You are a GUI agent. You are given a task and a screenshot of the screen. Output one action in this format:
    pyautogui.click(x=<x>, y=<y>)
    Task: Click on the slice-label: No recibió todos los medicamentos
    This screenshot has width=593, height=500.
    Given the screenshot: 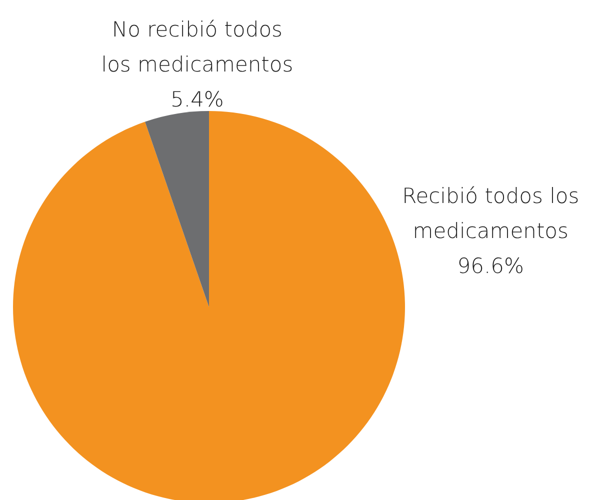 What is the action you would take?
    pyautogui.click(x=197, y=46)
    